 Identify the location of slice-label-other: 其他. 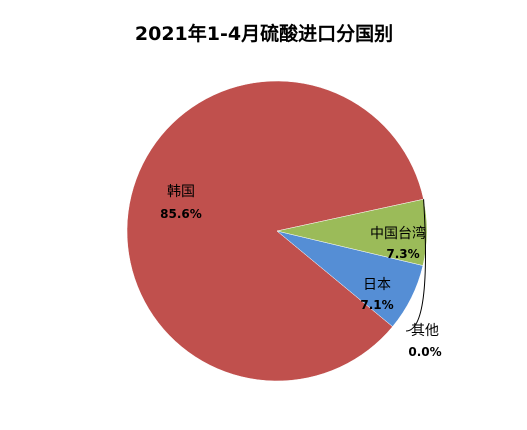
(425, 331).